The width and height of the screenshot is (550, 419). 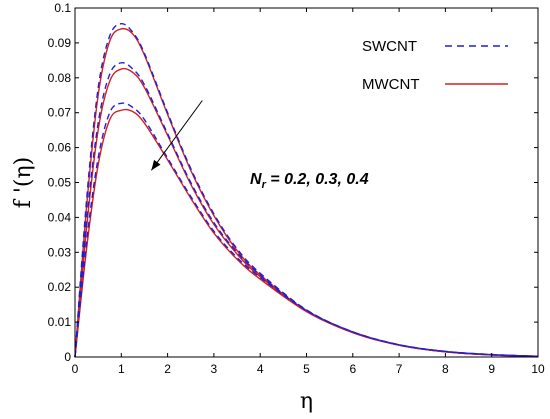 I want to click on x-tick-label: 0, so click(x=75, y=369).